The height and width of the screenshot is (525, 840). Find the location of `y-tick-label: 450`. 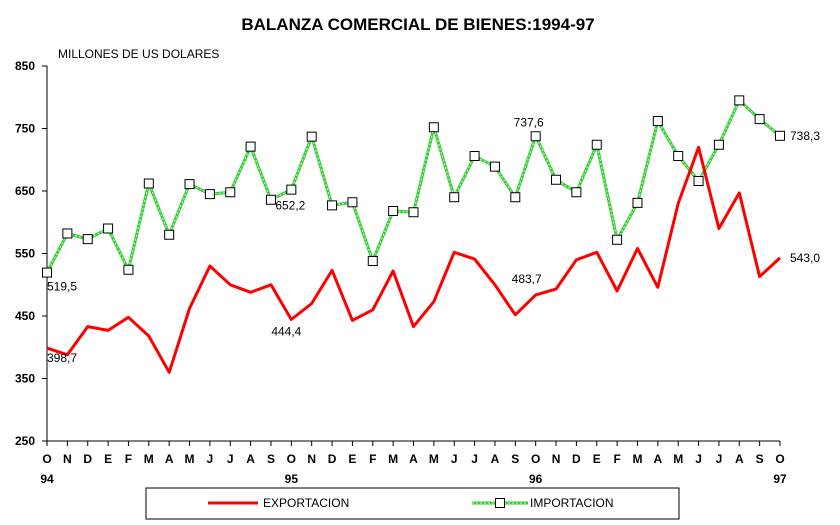

y-tick-label: 450 is located at coordinates (25, 316).